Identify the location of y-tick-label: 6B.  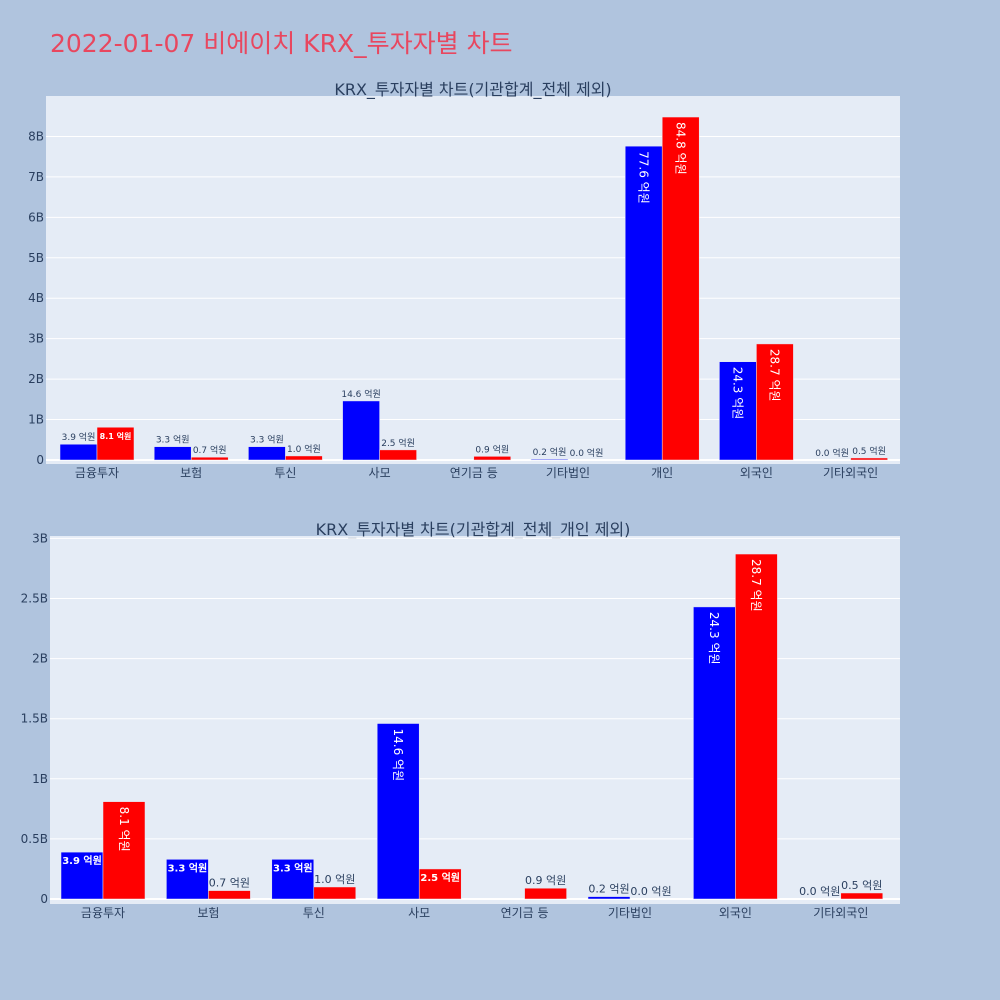
(36, 217).